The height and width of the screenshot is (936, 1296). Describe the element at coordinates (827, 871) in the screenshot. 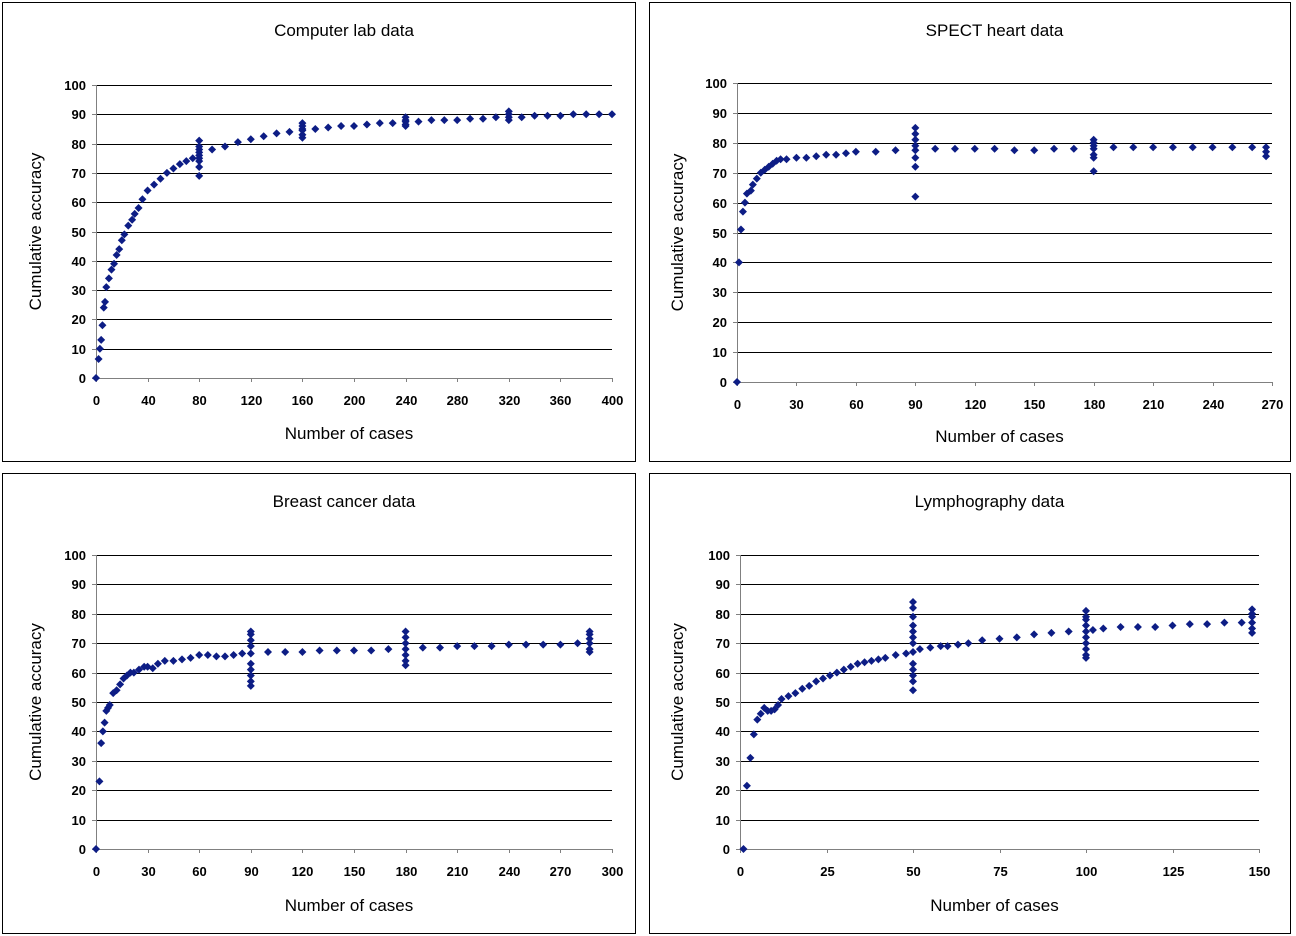

I see `x-tick-label: 25` at that location.